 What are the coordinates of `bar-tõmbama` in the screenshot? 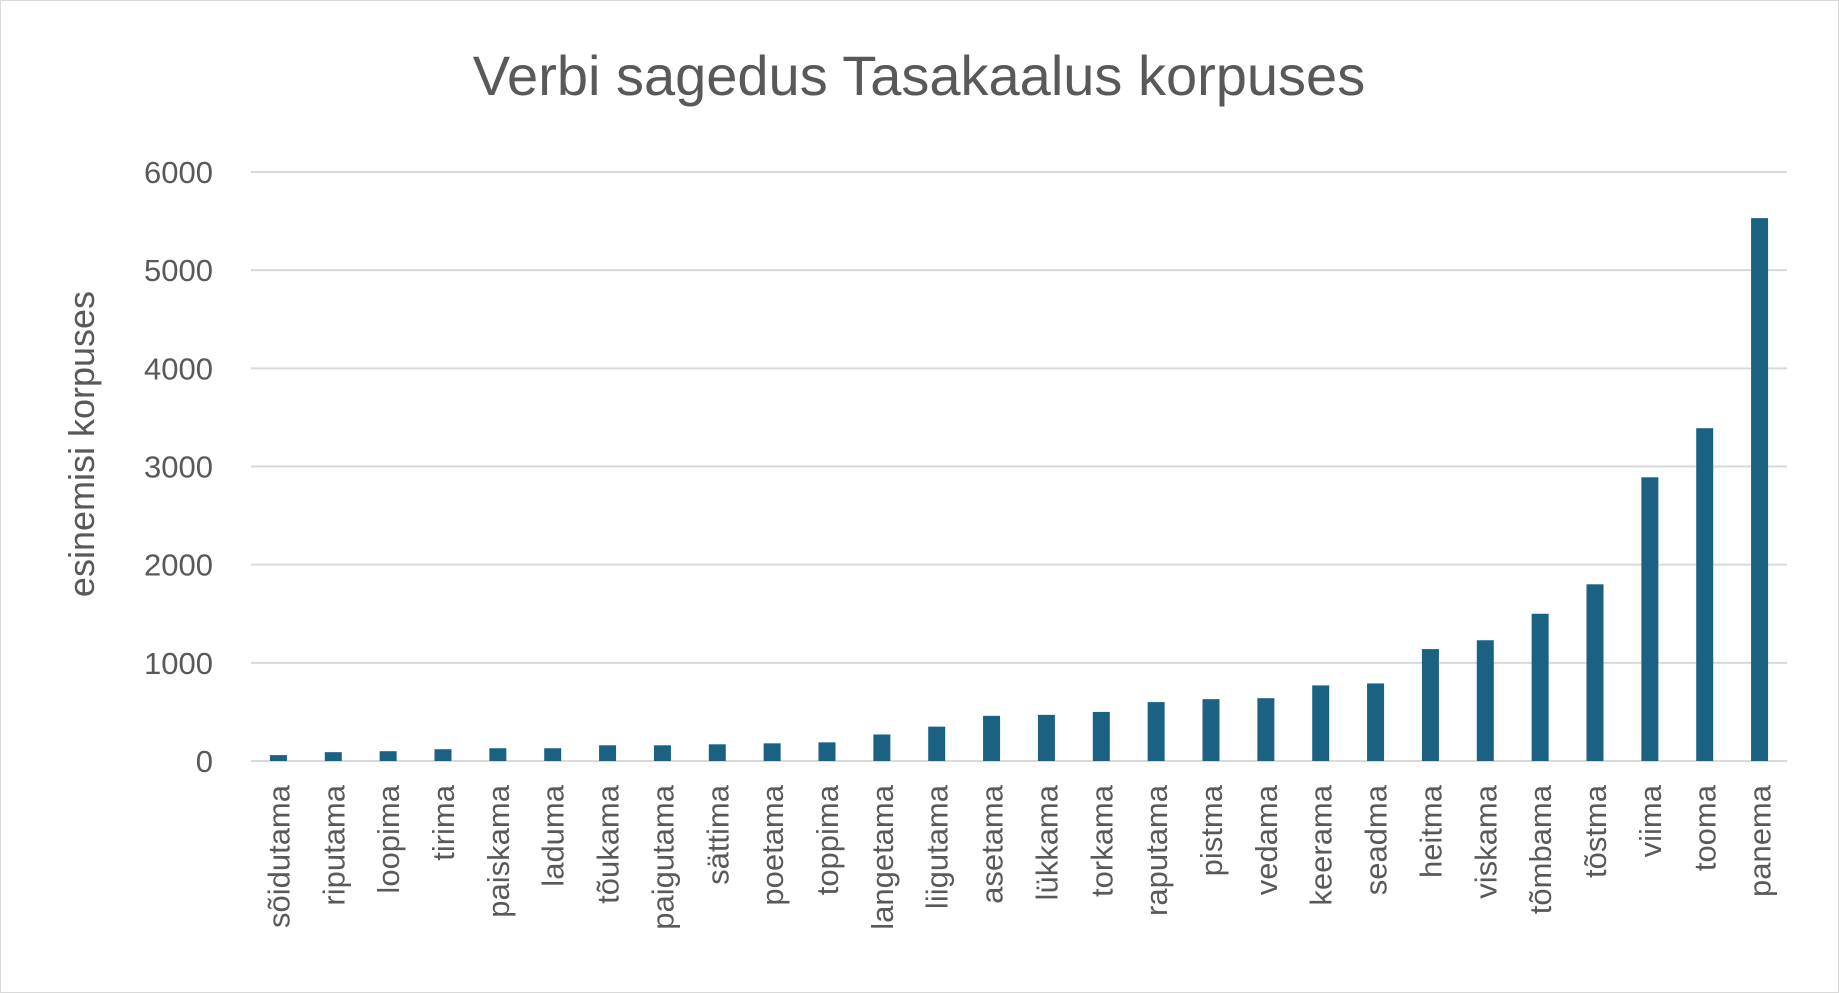 It's located at (1540, 687).